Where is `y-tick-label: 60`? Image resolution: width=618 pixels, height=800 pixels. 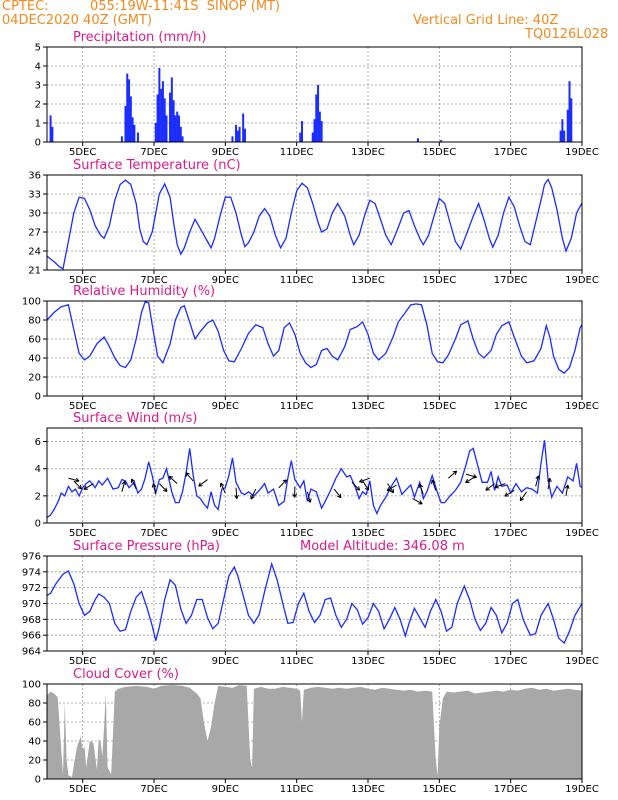
y-tick-label: 60 is located at coordinates (34, 723).